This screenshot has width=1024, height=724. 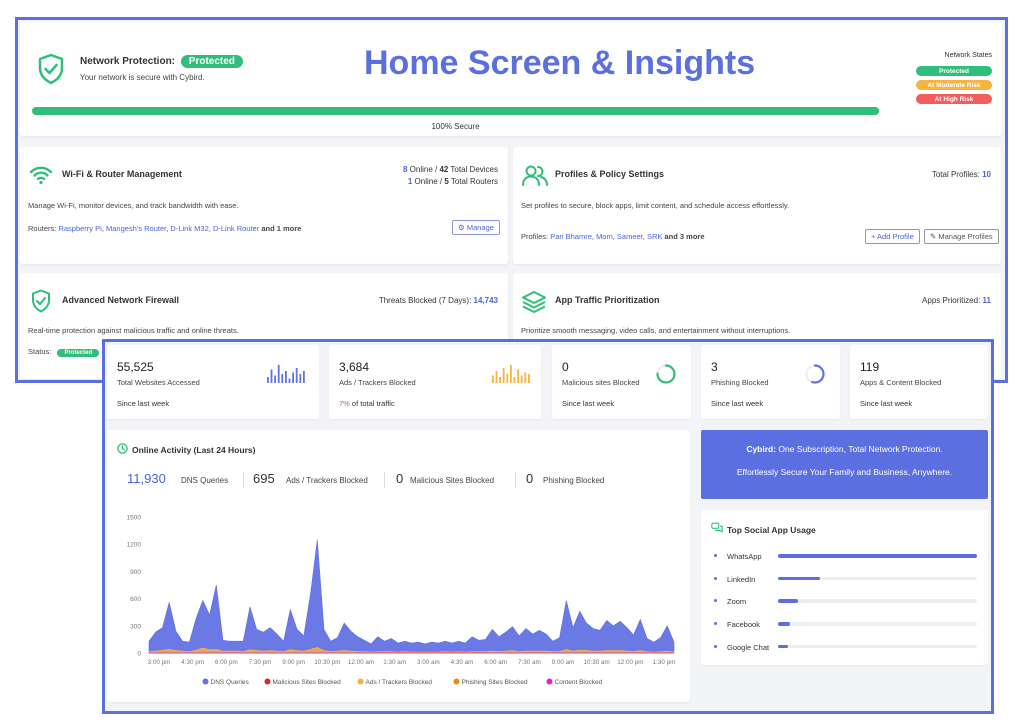 I want to click on x-tick-label: 12:00 pm, so click(x=630, y=662).